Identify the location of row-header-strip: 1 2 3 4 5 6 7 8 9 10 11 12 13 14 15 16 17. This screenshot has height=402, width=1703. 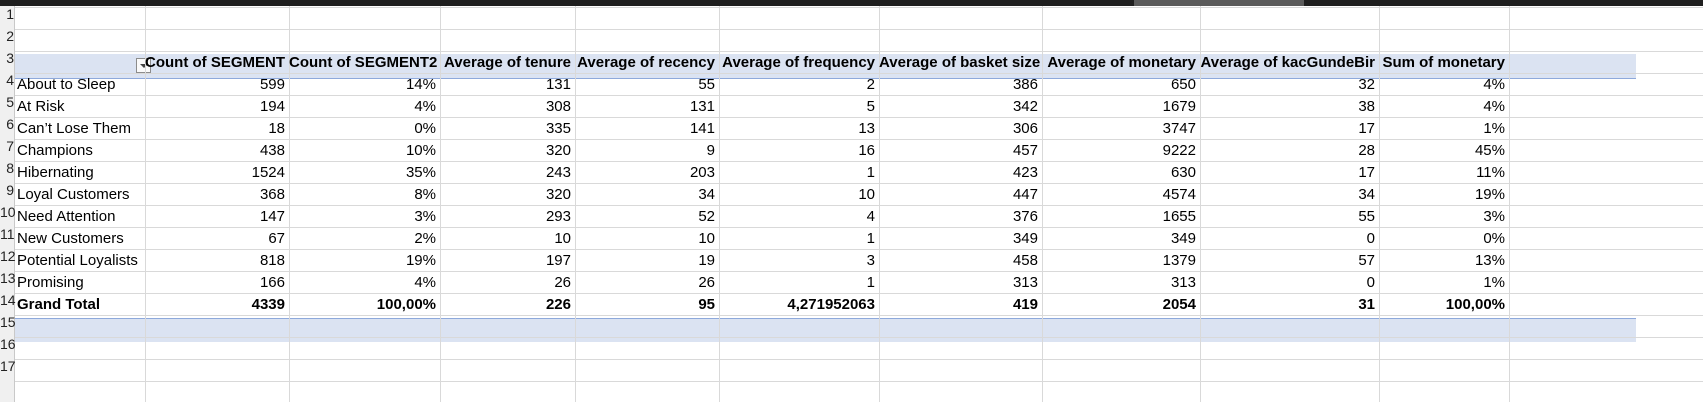
(8, 204).